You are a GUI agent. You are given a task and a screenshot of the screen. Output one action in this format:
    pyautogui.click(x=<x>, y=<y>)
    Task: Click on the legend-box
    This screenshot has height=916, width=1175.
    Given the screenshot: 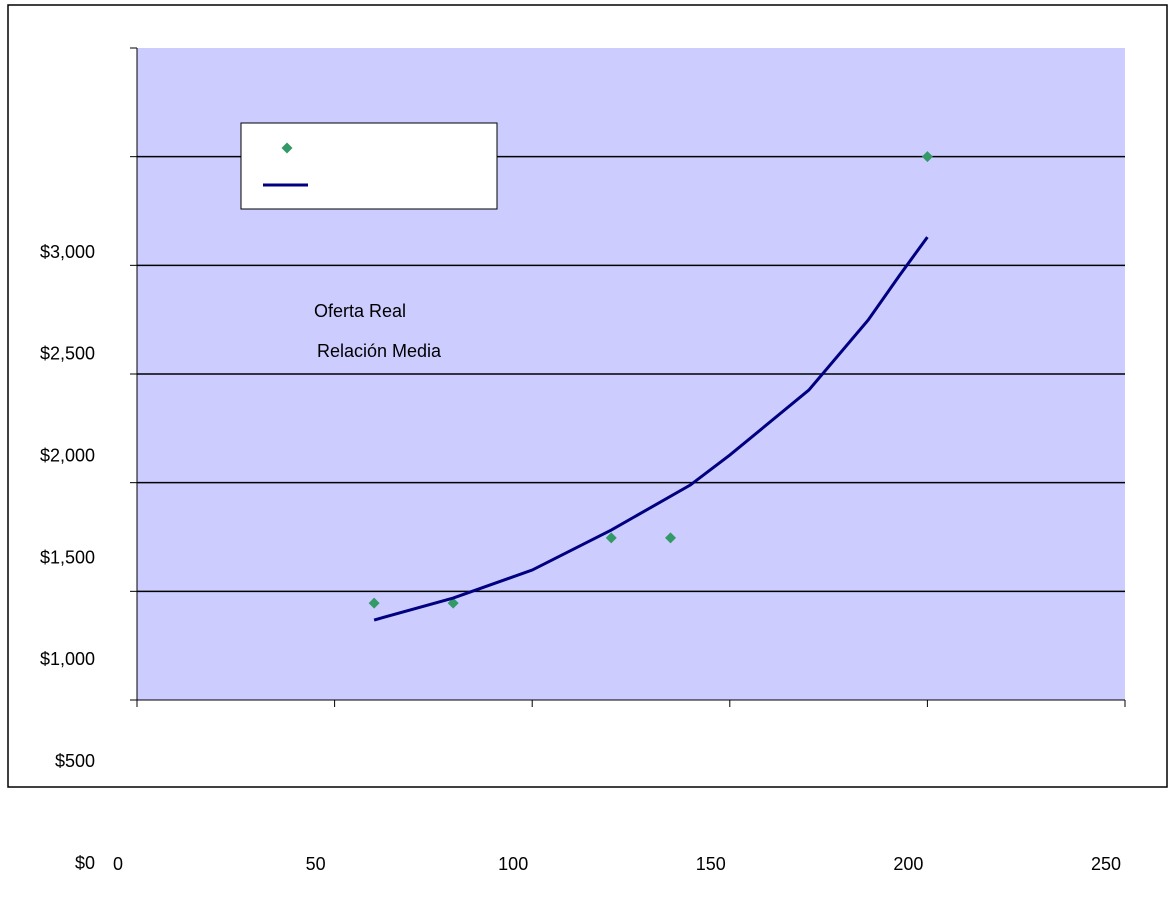 What is the action you would take?
    pyautogui.click(x=369, y=166)
    